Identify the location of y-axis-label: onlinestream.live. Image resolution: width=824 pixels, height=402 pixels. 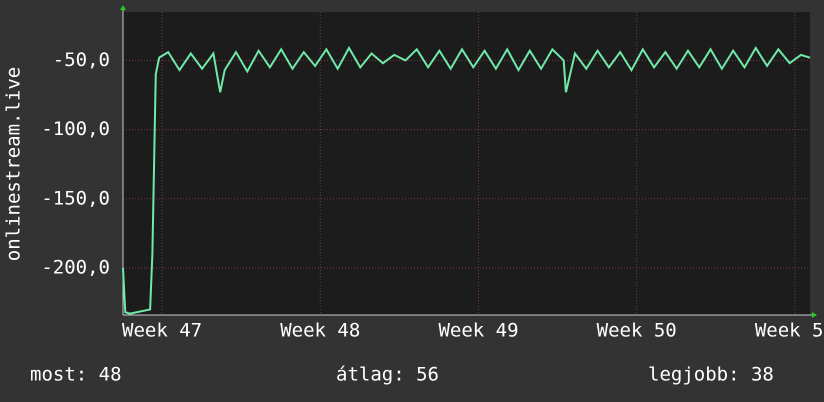
(14, 164).